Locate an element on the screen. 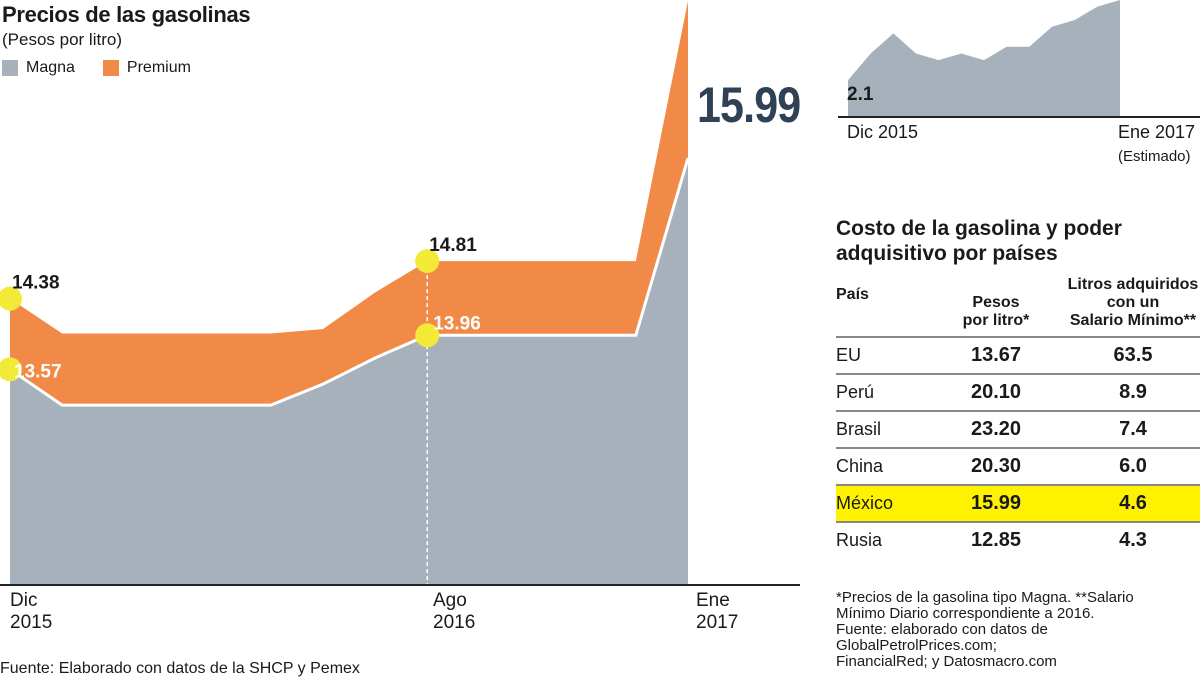  mini-x-start-label: Dic 2015 is located at coordinates (883, 132).